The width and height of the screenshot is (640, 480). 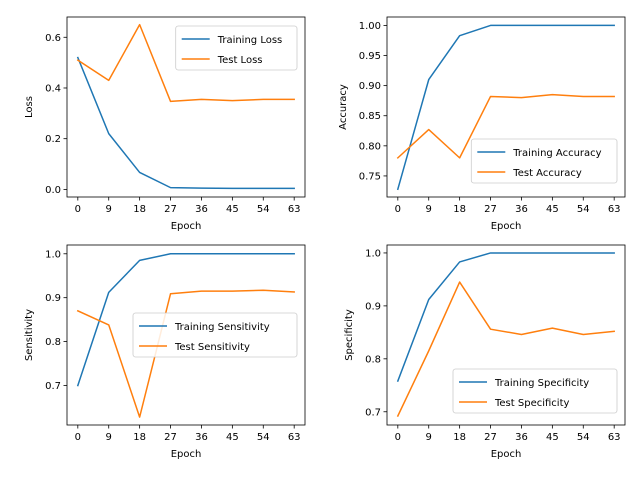 I want to click on y-axis-label: Accuracy, so click(x=343, y=107).